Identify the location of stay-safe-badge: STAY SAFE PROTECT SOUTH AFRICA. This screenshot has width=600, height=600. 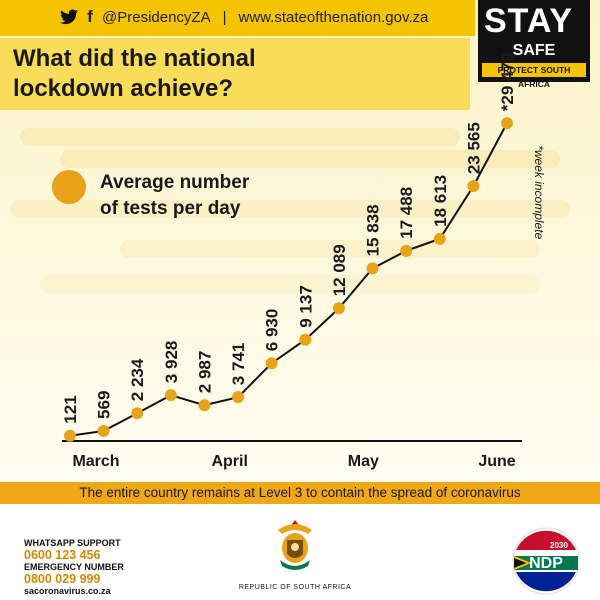
(534, 44).